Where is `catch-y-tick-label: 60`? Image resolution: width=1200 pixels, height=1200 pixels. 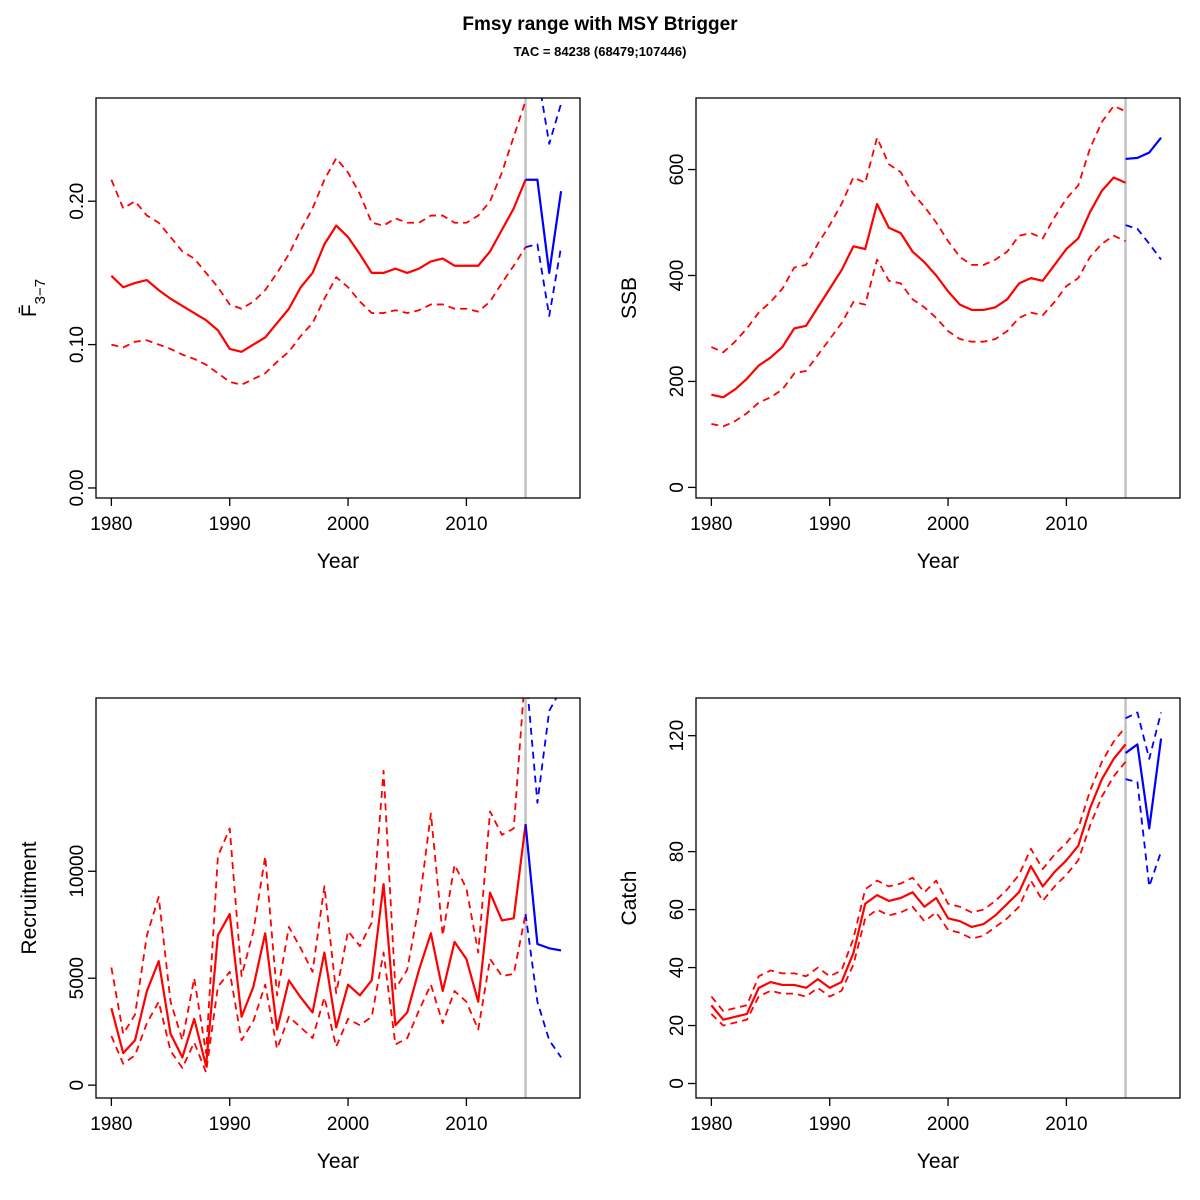 catch-y-tick-label: 60 is located at coordinates (677, 909).